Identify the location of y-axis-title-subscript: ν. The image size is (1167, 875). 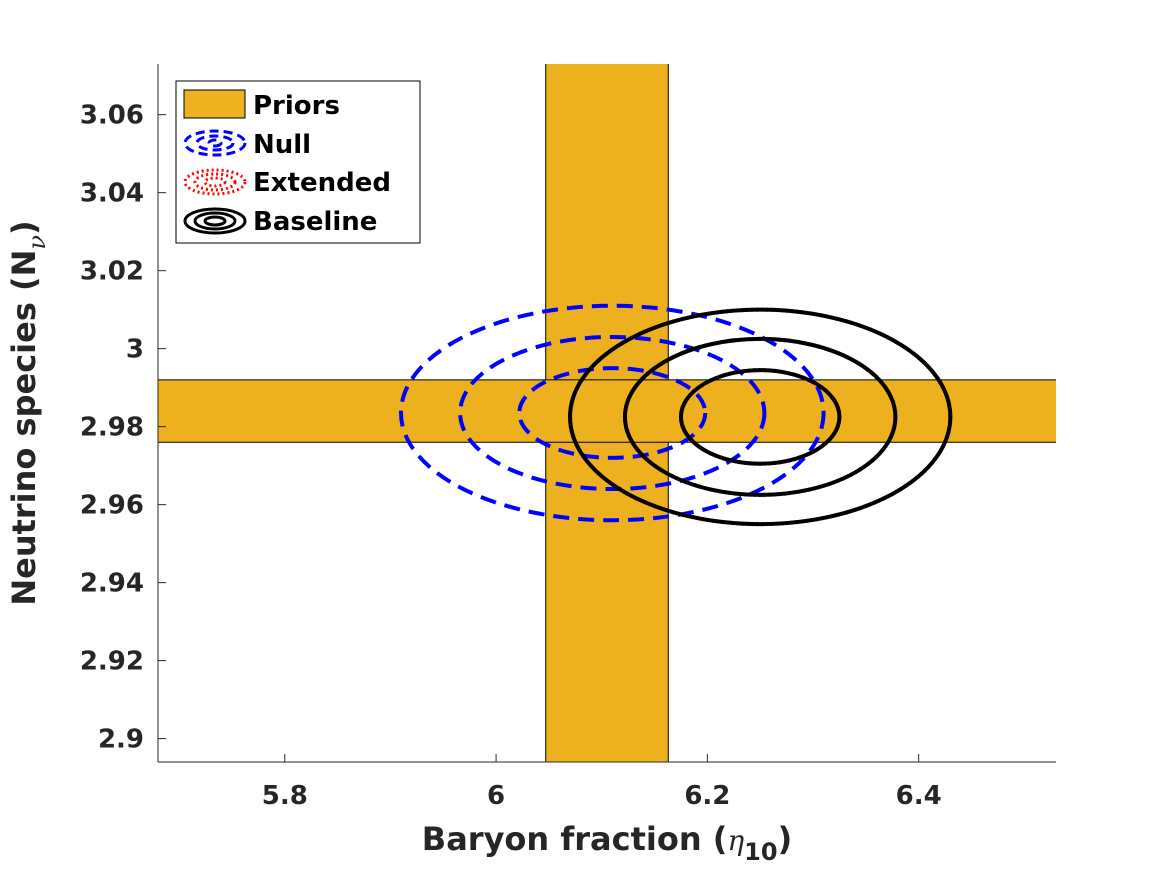
(37, 242).